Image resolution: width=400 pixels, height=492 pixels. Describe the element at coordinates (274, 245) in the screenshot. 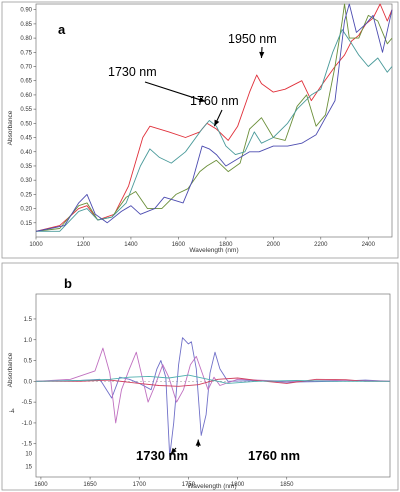

I see `a-xtick-label: 2000` at that location.